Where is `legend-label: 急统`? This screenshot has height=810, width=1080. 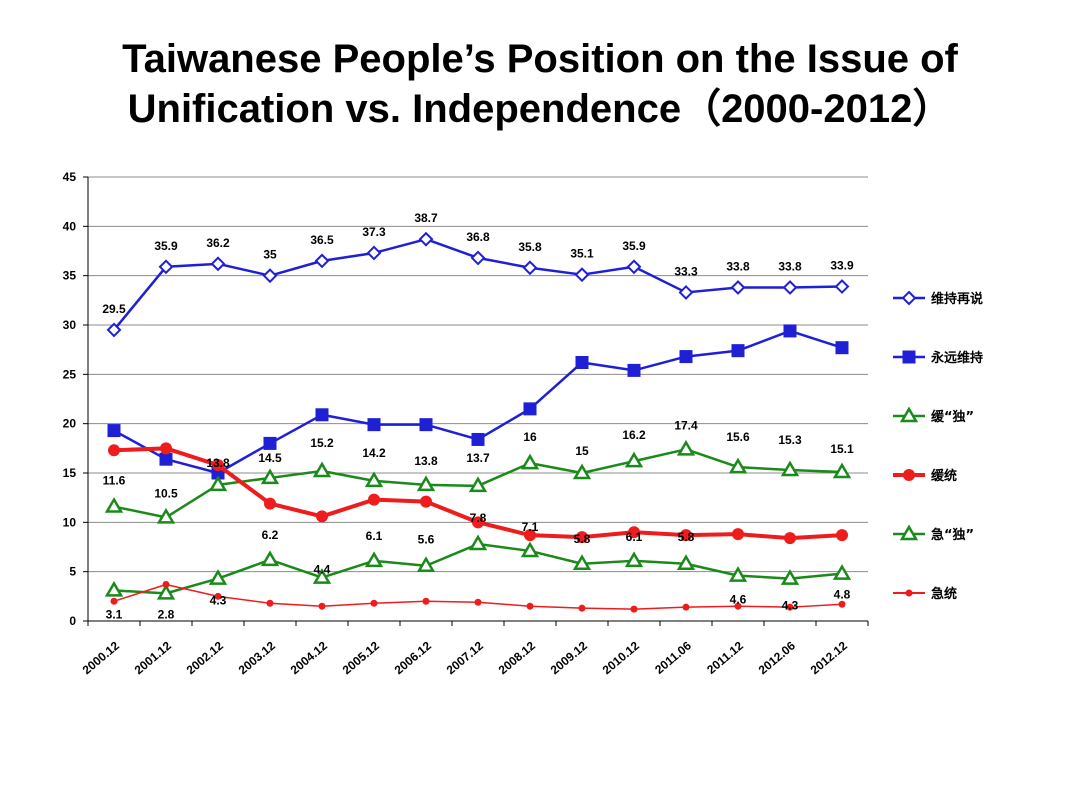
legend-label: 急统 is located at coordinates (944, 594).